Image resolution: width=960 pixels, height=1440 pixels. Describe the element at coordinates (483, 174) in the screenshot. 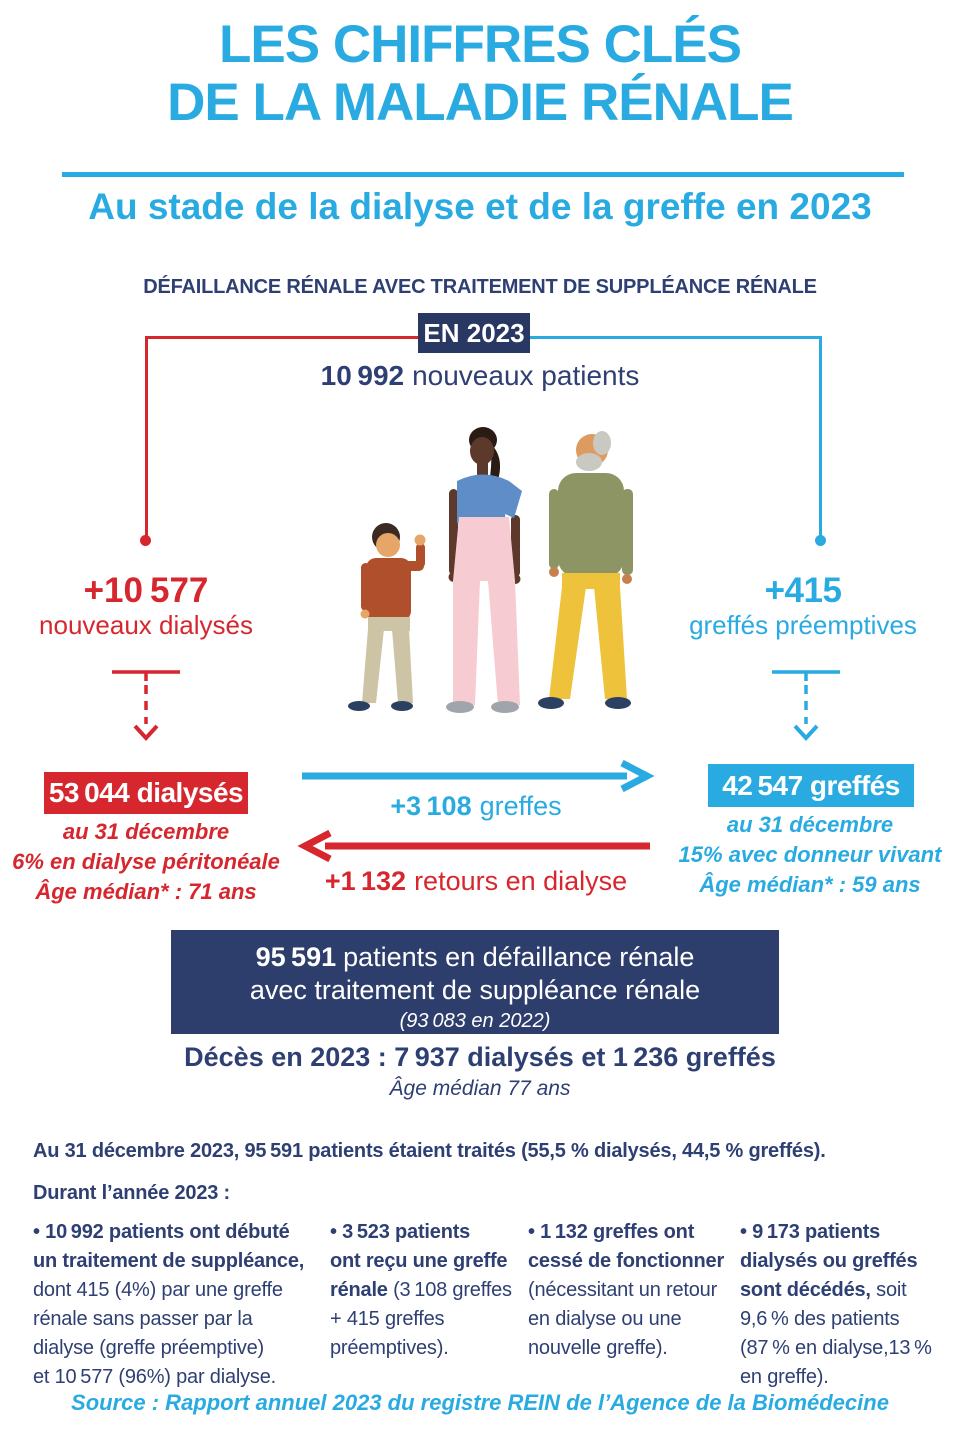

I see `title-divider` at that location.